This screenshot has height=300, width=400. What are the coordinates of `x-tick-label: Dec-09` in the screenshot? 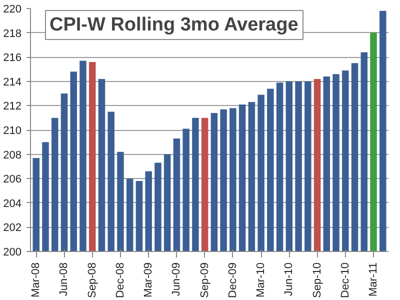 It's located at (232, 280).